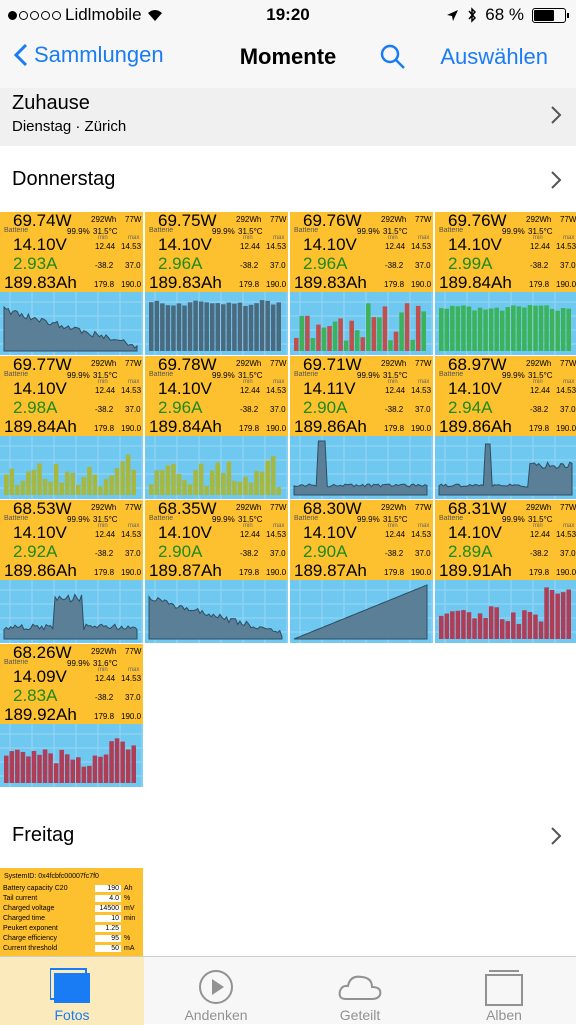  What do you see at coordinates (42, 653) in the screenshot?
I see `power-value: 68.26W` at bounding box center [42, 653].